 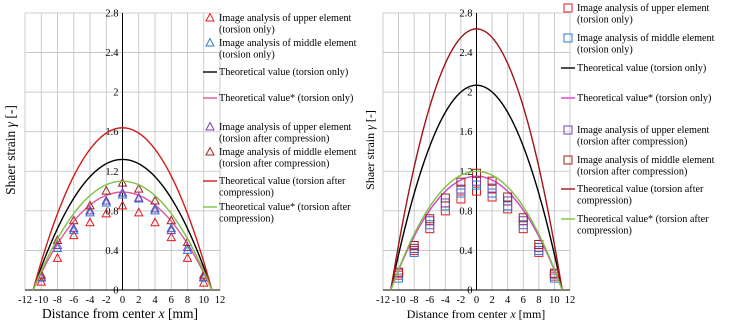 What do you see at coordinates (122, 300) in the screenshot?
I see `x-tick-label: 0` at bounding box center [122, 300].